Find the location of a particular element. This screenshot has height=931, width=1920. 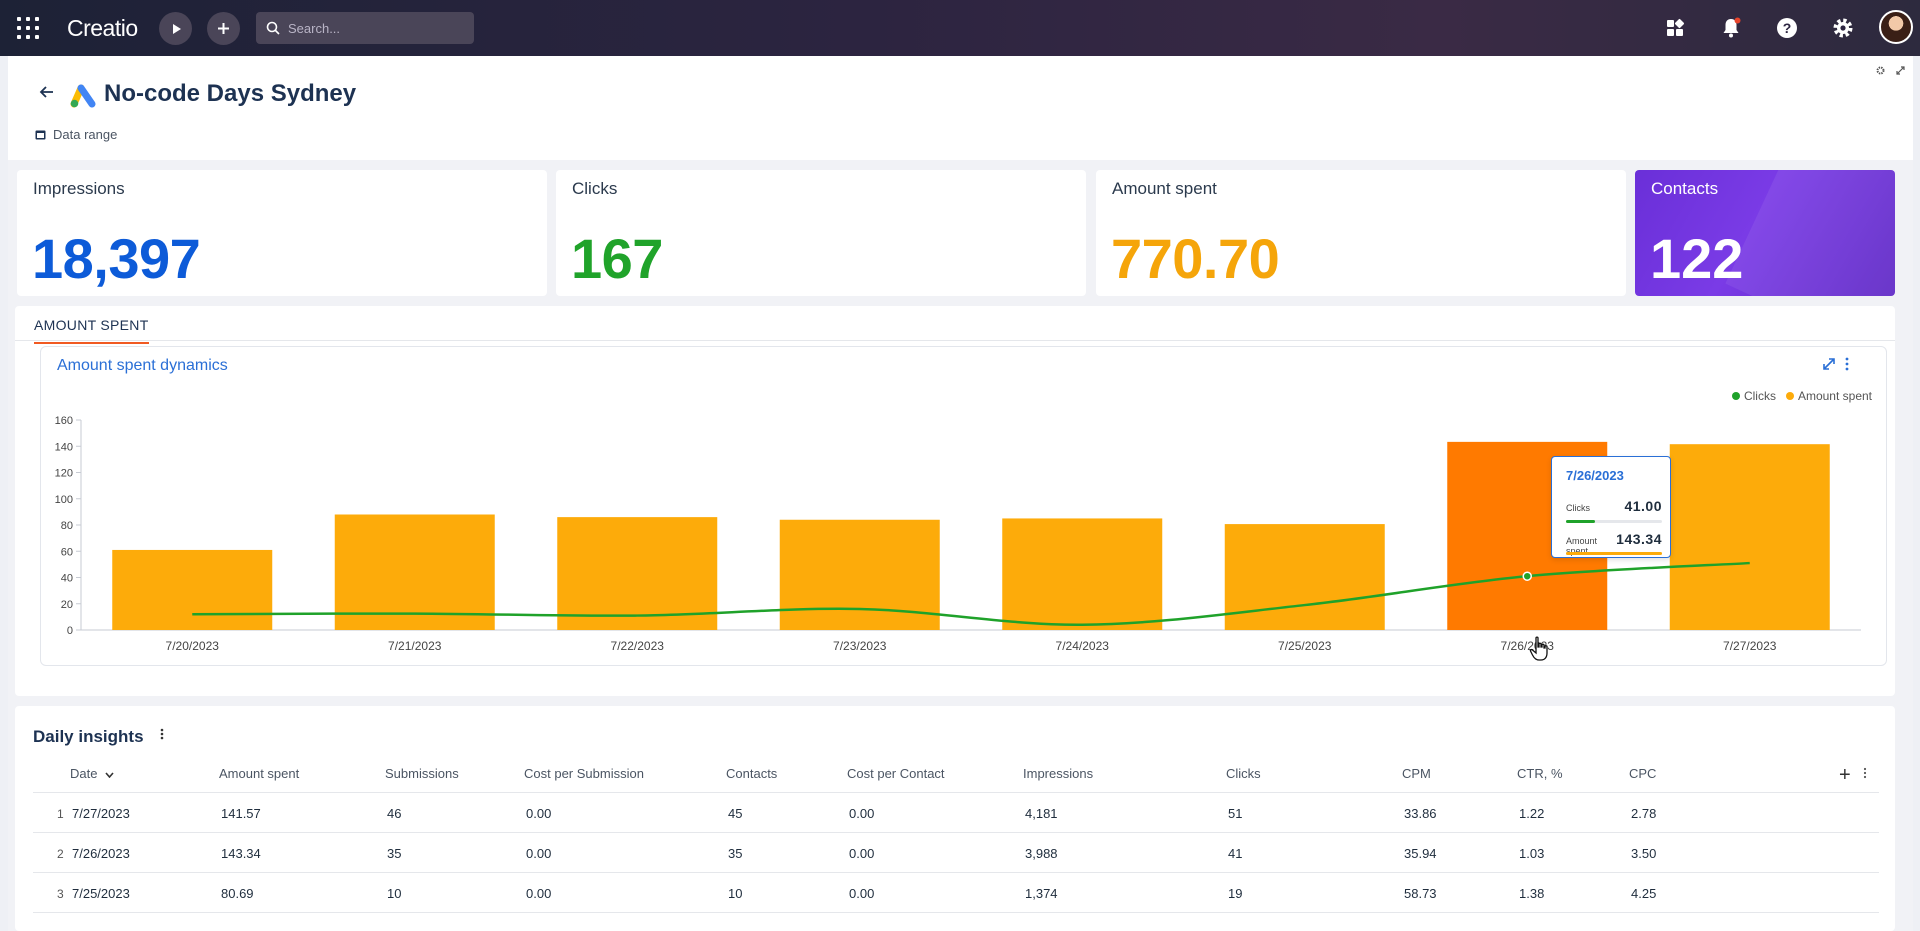

date-range-filter: Data range is located at coordinates (76, 134).